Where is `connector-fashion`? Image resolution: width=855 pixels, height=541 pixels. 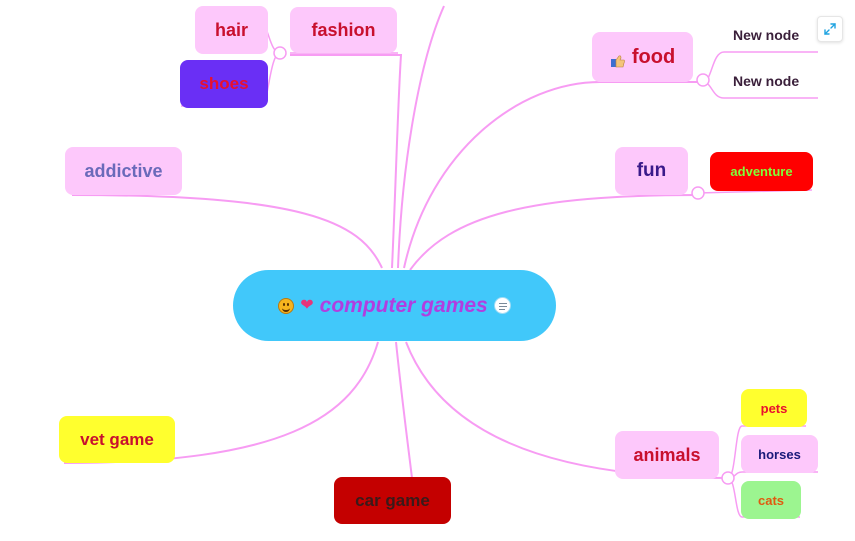
connector-fashion is located at coordinates (346, 161).